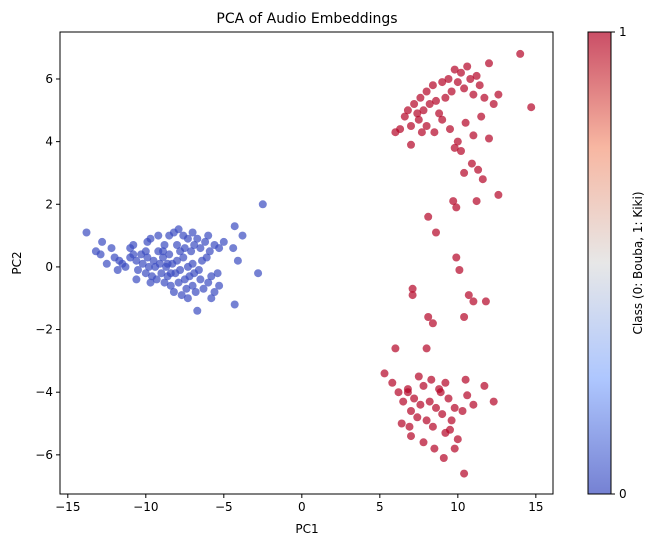 The image size is (658, 547). I want to click on x-tick-label: 0, so click(302, 507).